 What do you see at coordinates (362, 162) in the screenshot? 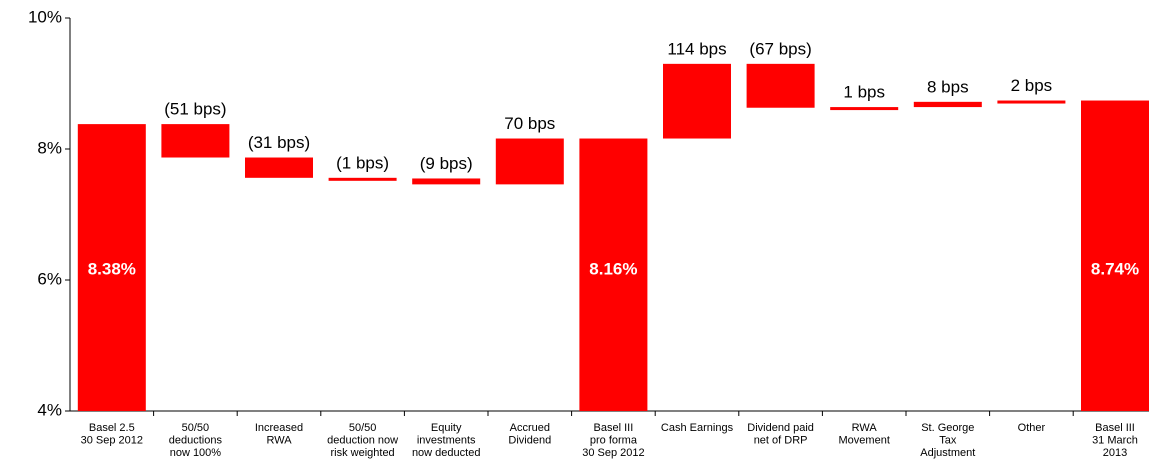
I see `data-label: (1 bps)` at bounding box center [362, 162].